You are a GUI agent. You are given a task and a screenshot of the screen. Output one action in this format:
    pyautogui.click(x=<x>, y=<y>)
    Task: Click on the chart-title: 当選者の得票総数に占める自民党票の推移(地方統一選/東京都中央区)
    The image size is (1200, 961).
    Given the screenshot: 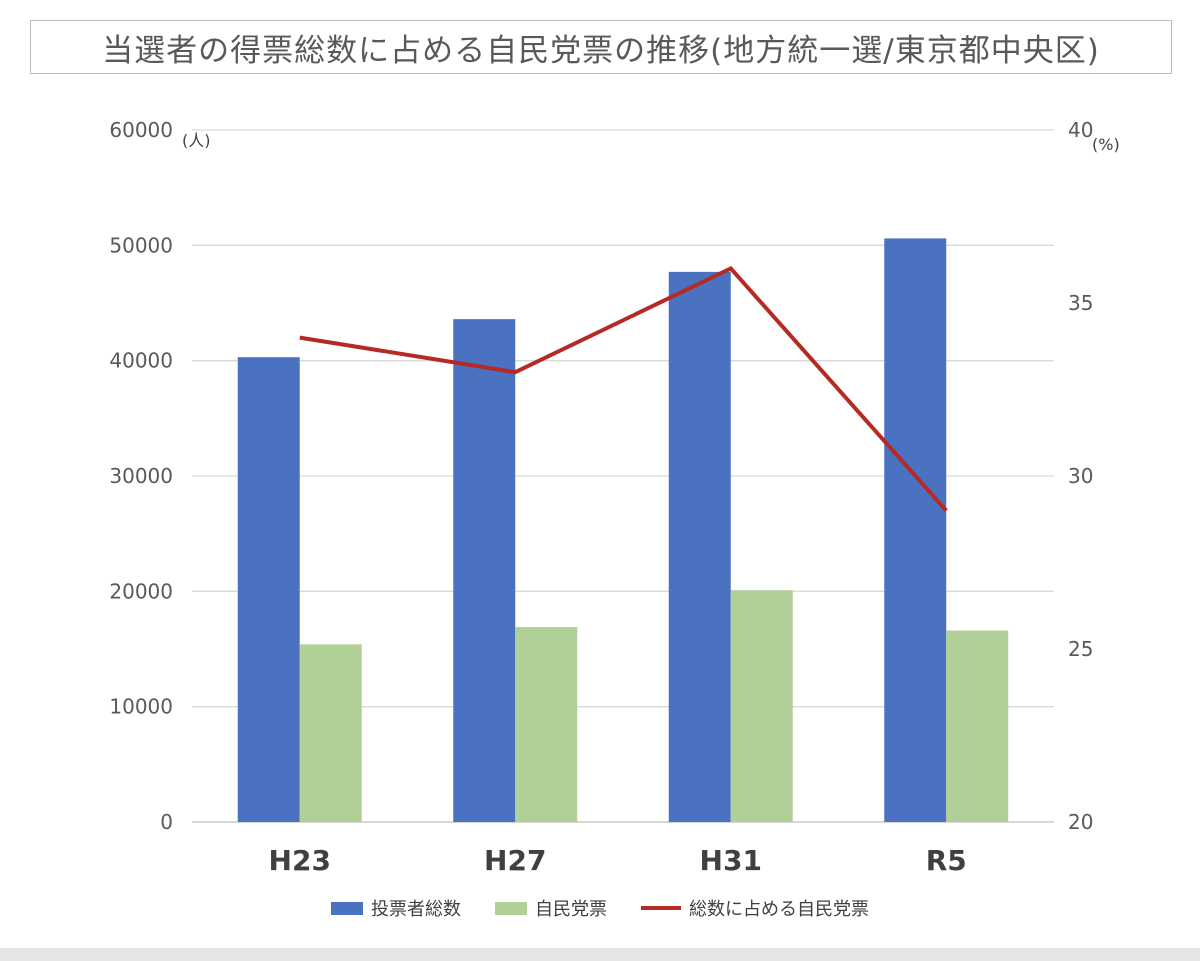 What is the action you would take?
    pyautogui.click(x=601, y=50)
    